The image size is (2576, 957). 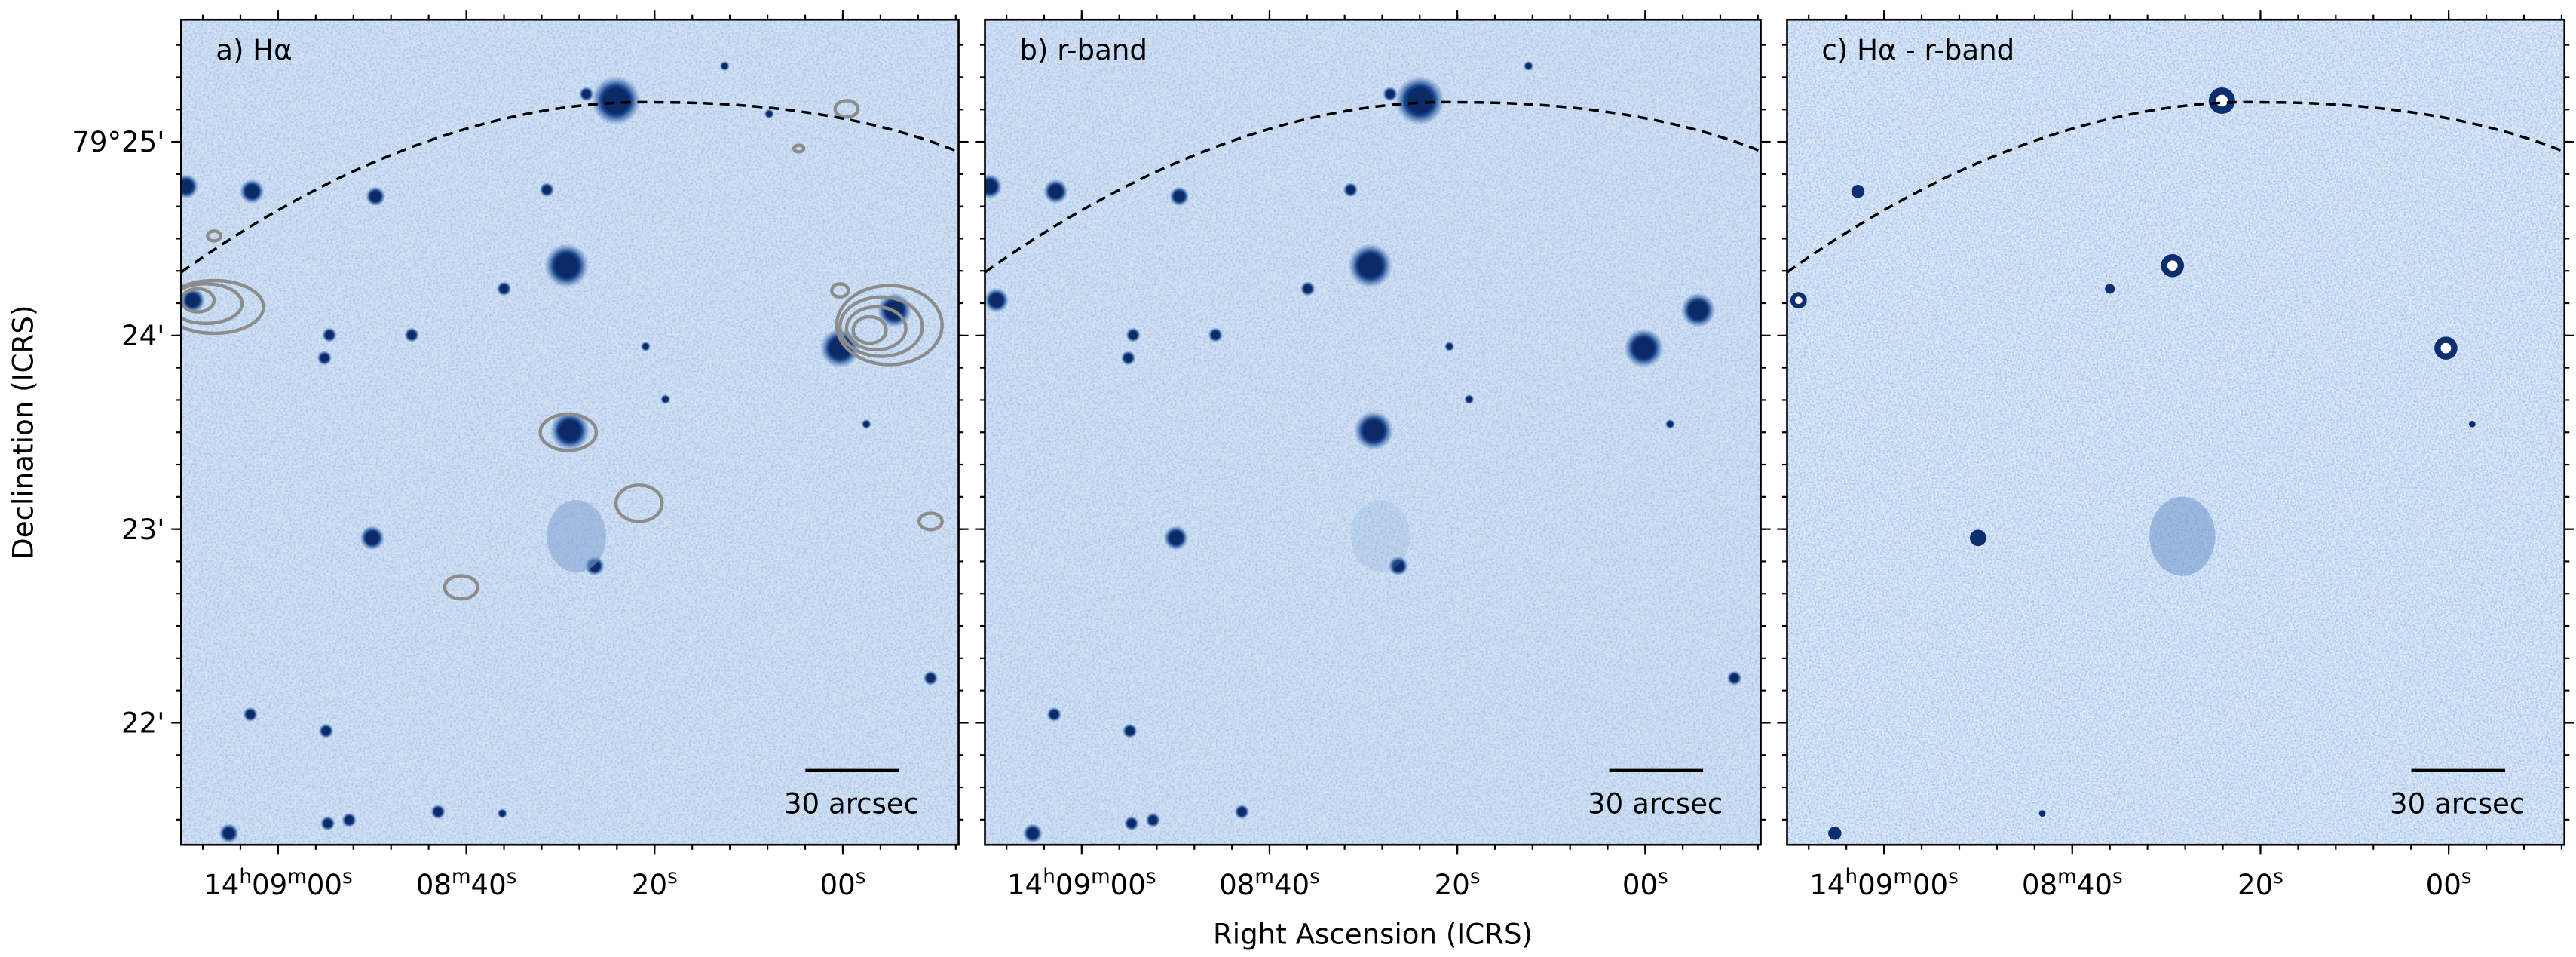 I want to click on y-axis-label: Declination (ICRS), so click(x=24, y=432).